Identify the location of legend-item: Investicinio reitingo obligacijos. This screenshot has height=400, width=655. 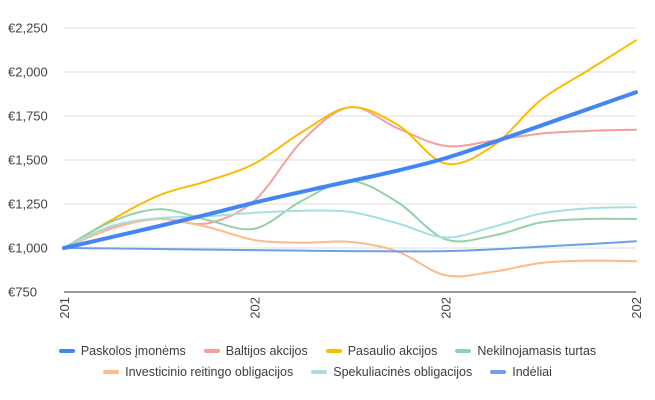
(198, 372).